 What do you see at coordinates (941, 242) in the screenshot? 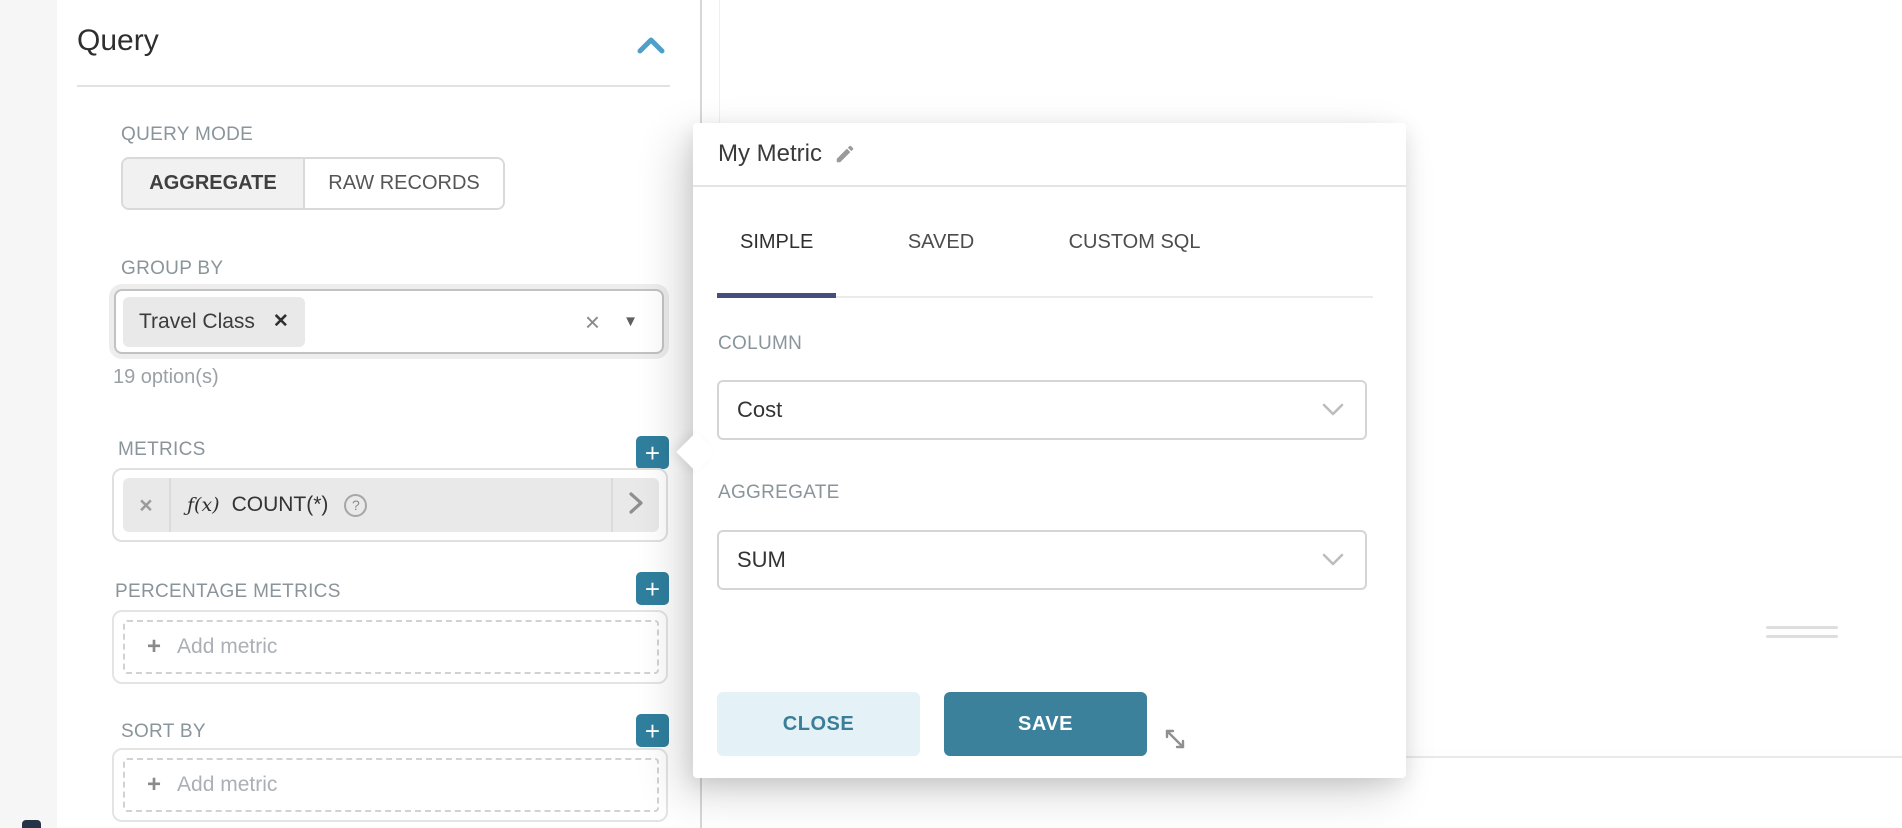
I see `tab-saved: SAVED` at bounding box center [941, 242].